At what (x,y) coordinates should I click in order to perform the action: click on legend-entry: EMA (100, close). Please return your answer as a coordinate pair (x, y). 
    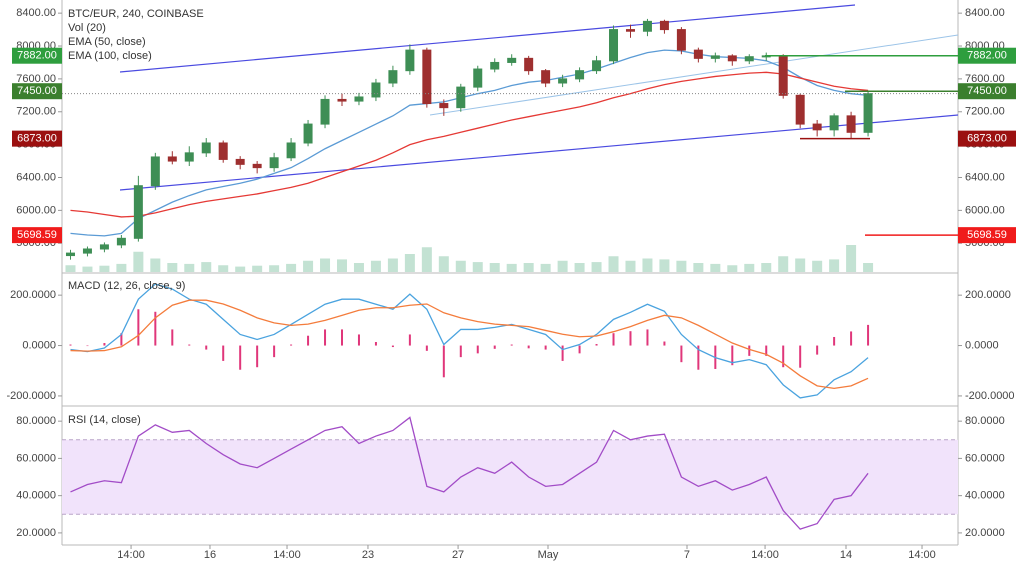
    Looking at the image, I should click on (110, 56).